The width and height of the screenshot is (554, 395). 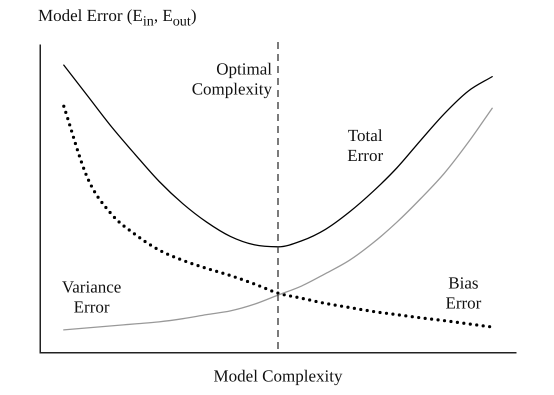 I want to click on series-label: Total Error, so click(x=365, y=145).